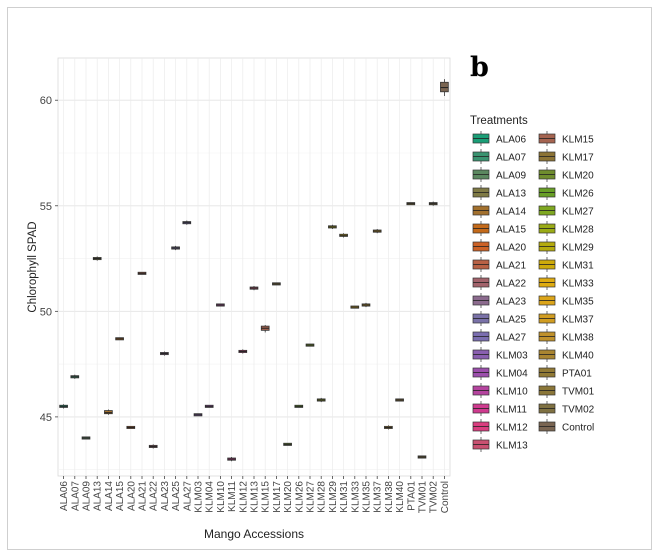  Describe the element at coordinates (175, 248) in the screenshot. I see `box-ALA25` at that location.